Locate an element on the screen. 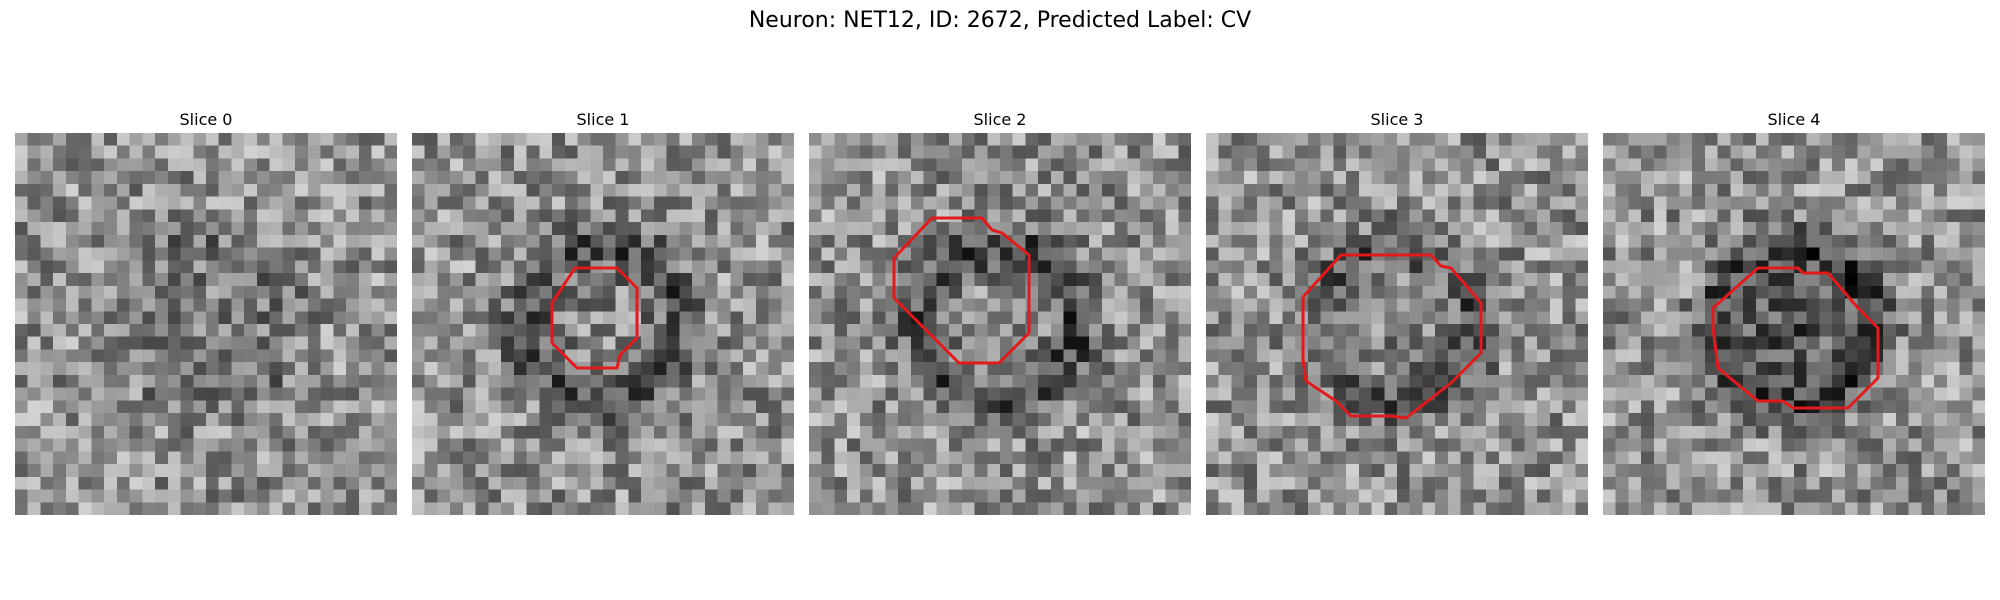  slice-title: Slice 3 is located at coordinates (1397, 119).